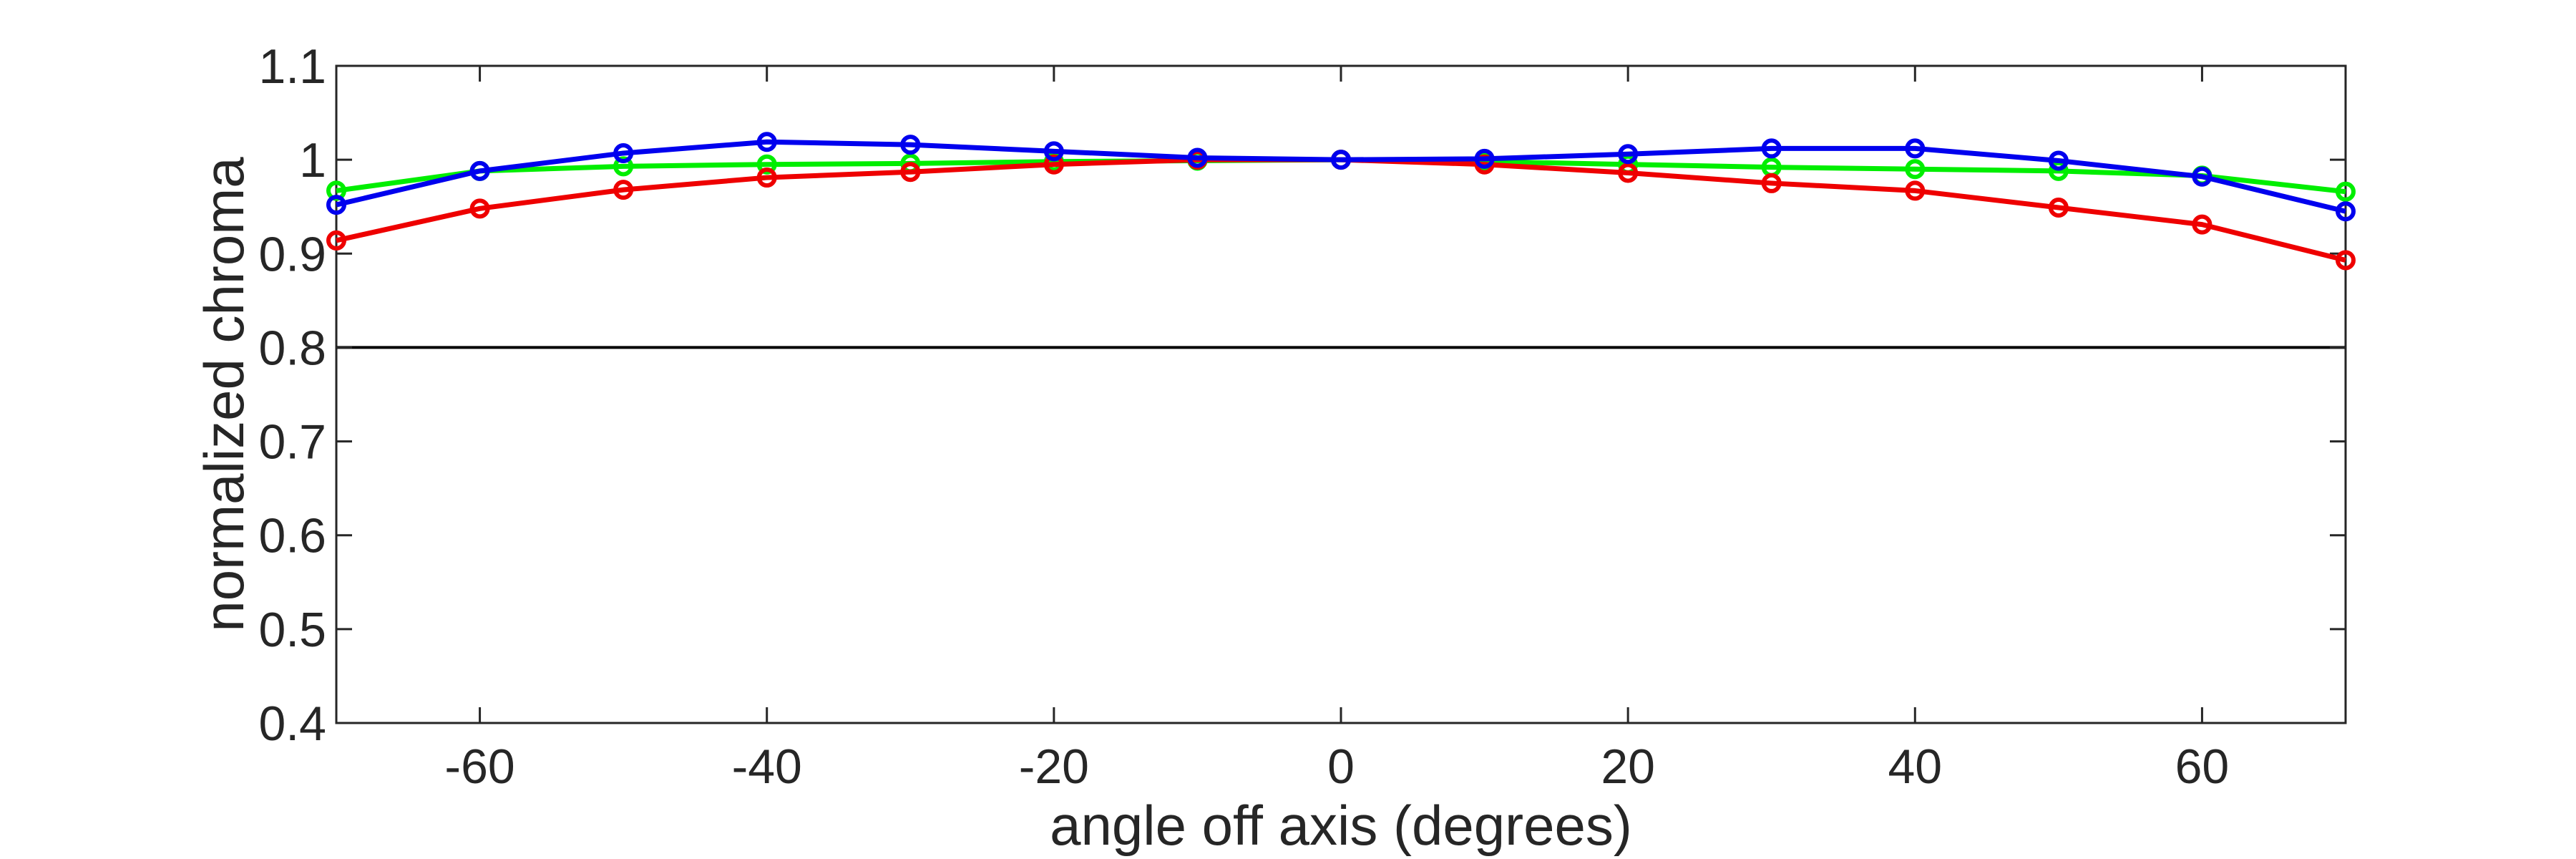  I want to click on series-line, so click(1341, 176).